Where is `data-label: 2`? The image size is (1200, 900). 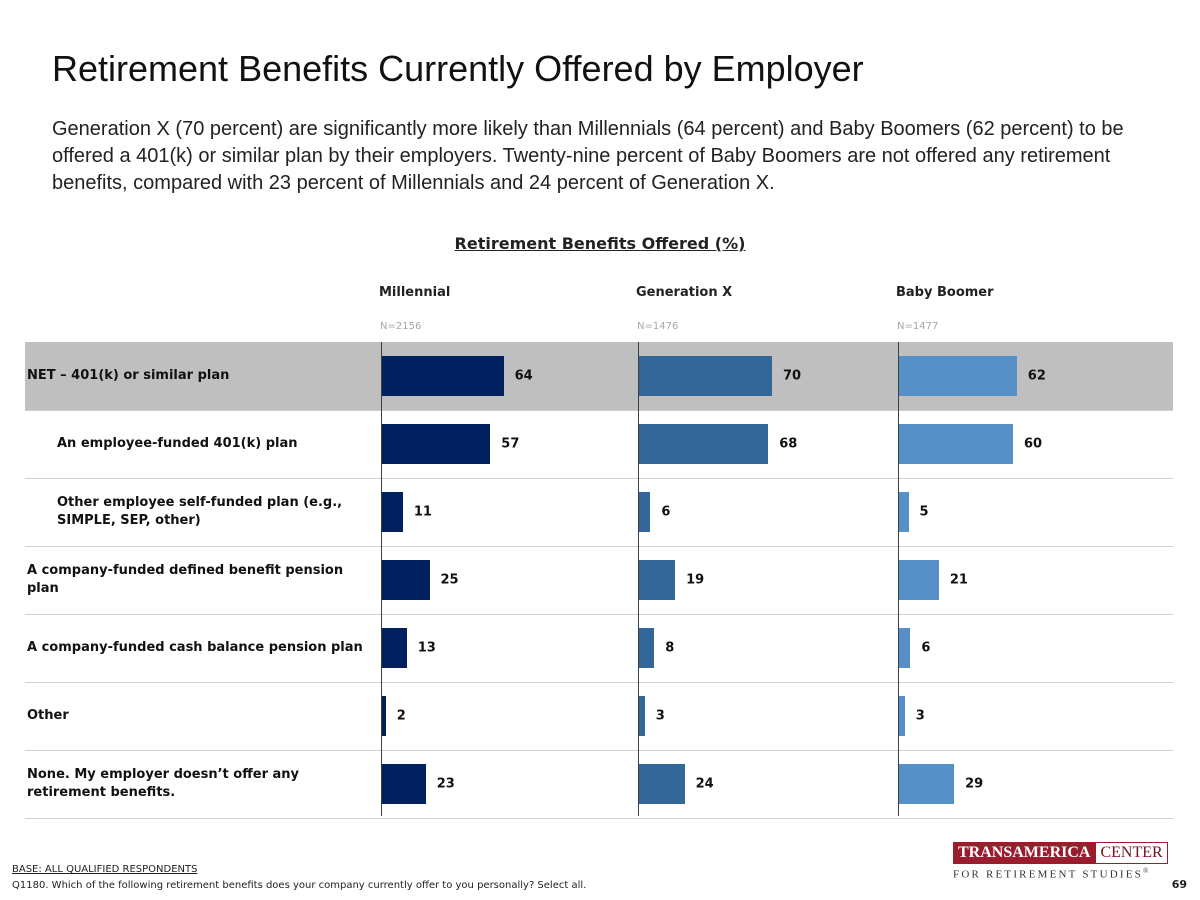 data-label: 2 is located at coordinates (401, 716).